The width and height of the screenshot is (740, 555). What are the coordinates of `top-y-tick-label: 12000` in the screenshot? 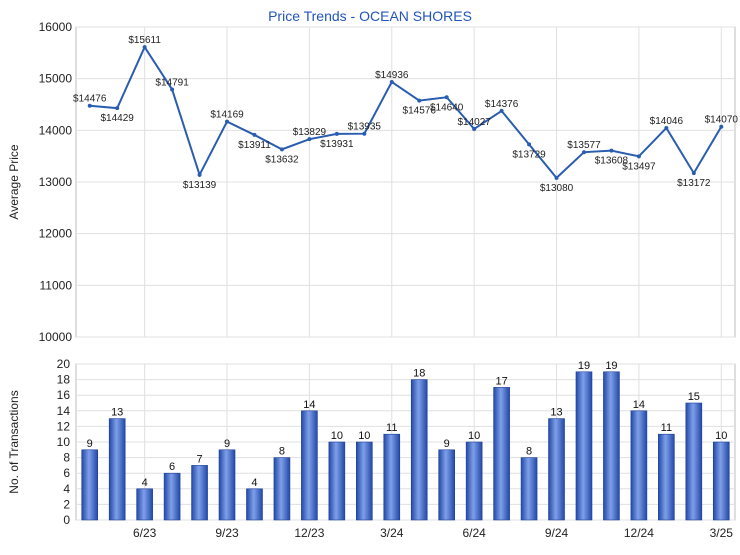 It's located at (56, 234).